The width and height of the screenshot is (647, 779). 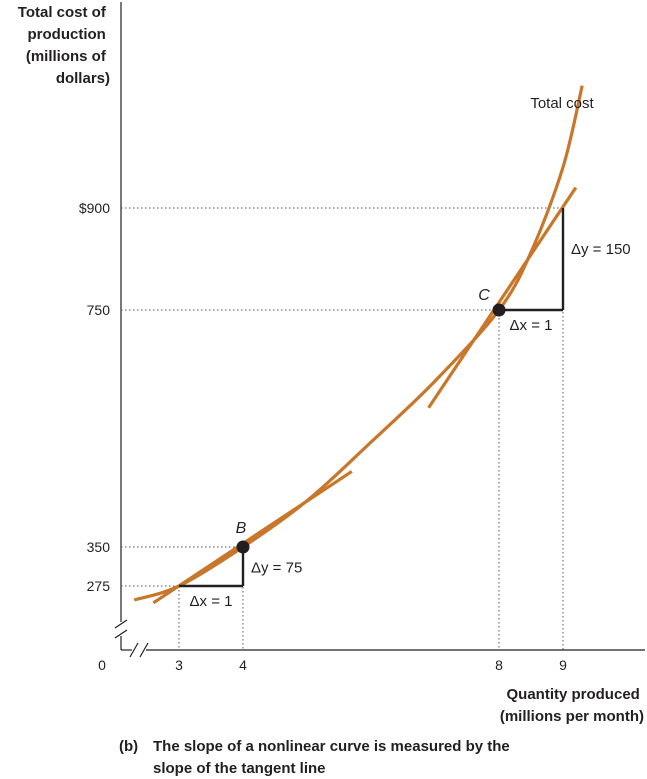 What do you see at coordinates (241, 528) in the screenshot?
I see `point-label: B` at bounding box center [241, 528].